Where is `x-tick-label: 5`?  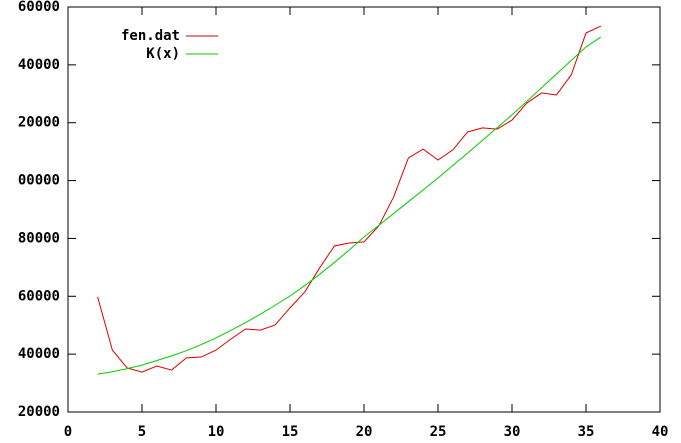 x-tick-label: 5 is located at coordinates (142, 432).